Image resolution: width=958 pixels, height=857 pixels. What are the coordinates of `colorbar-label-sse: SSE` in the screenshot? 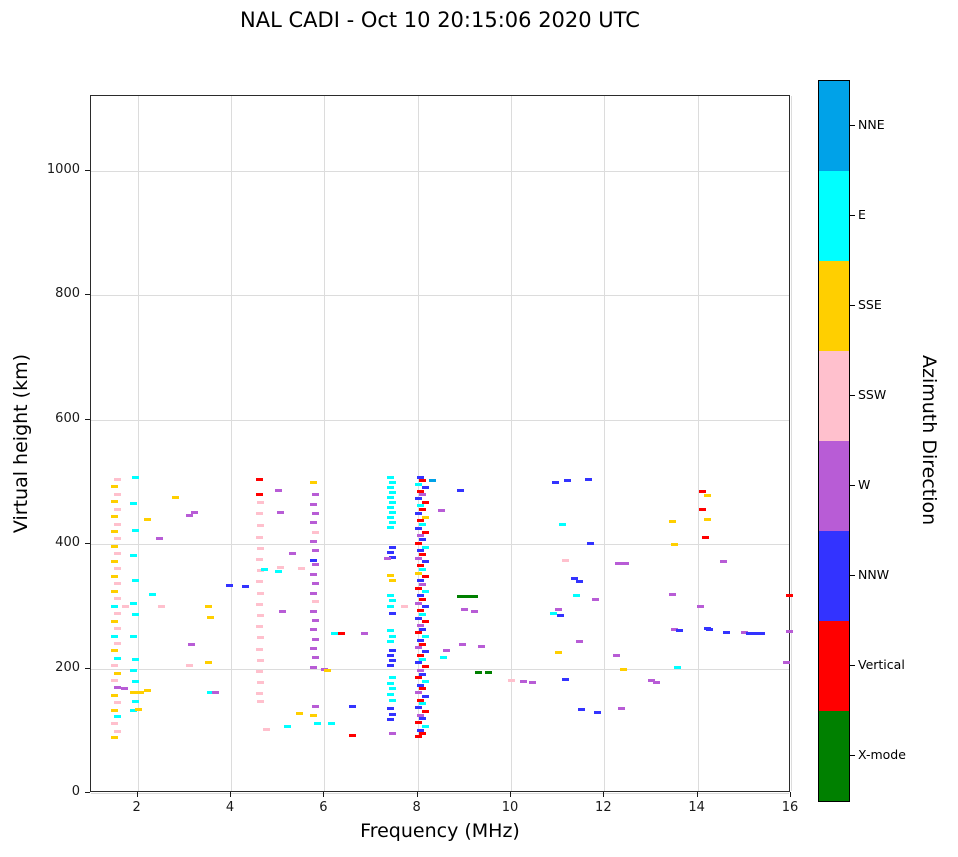 It's located at (870, 304).